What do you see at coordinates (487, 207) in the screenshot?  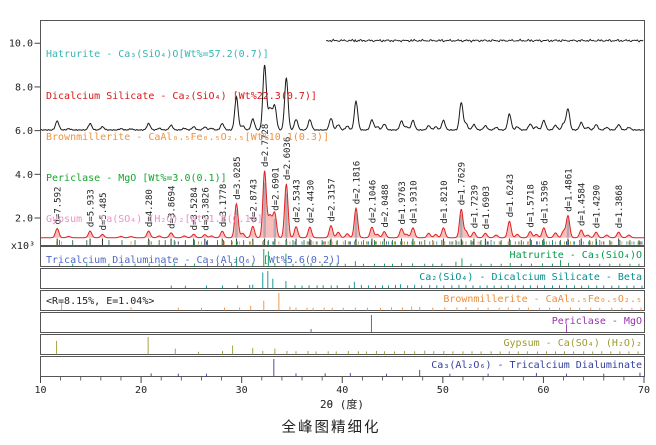 I see `svg-text: d=1.6903` at bounding box center [487, 207].